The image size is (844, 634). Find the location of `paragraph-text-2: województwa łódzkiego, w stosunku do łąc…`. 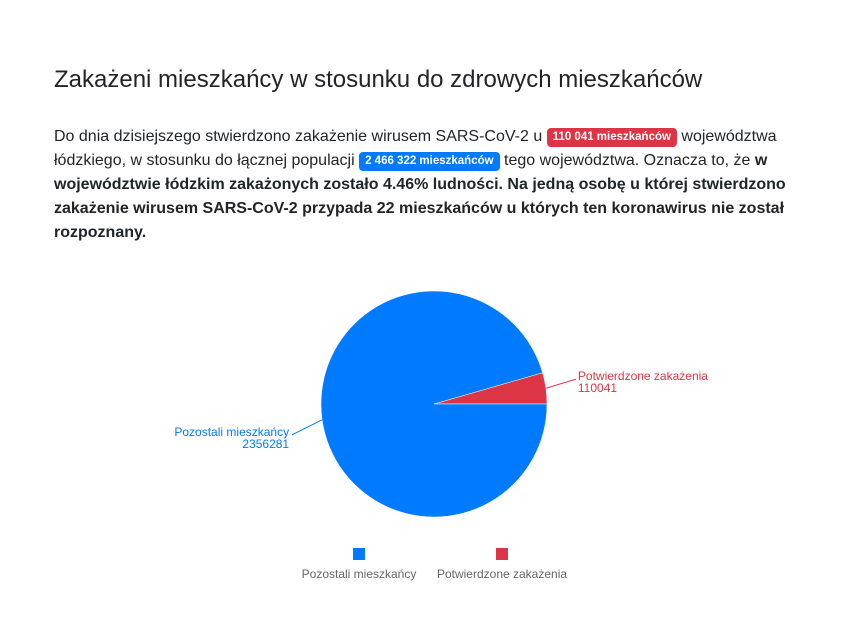

paragraph-text-2: województwa łódzkiego, w stosunku do łąc… is located at coordinates (415, 148).